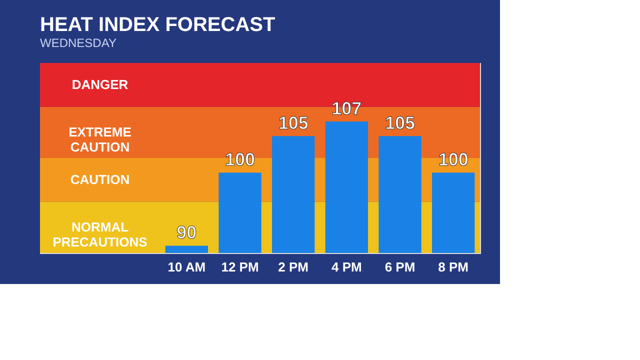 This screenshot has width=640, height=360. What do you see at coordinates (100, 234) in the screenshot?
I see `band-label: NORMAL PRECAUTIONS` at bounding box center [100, 234].